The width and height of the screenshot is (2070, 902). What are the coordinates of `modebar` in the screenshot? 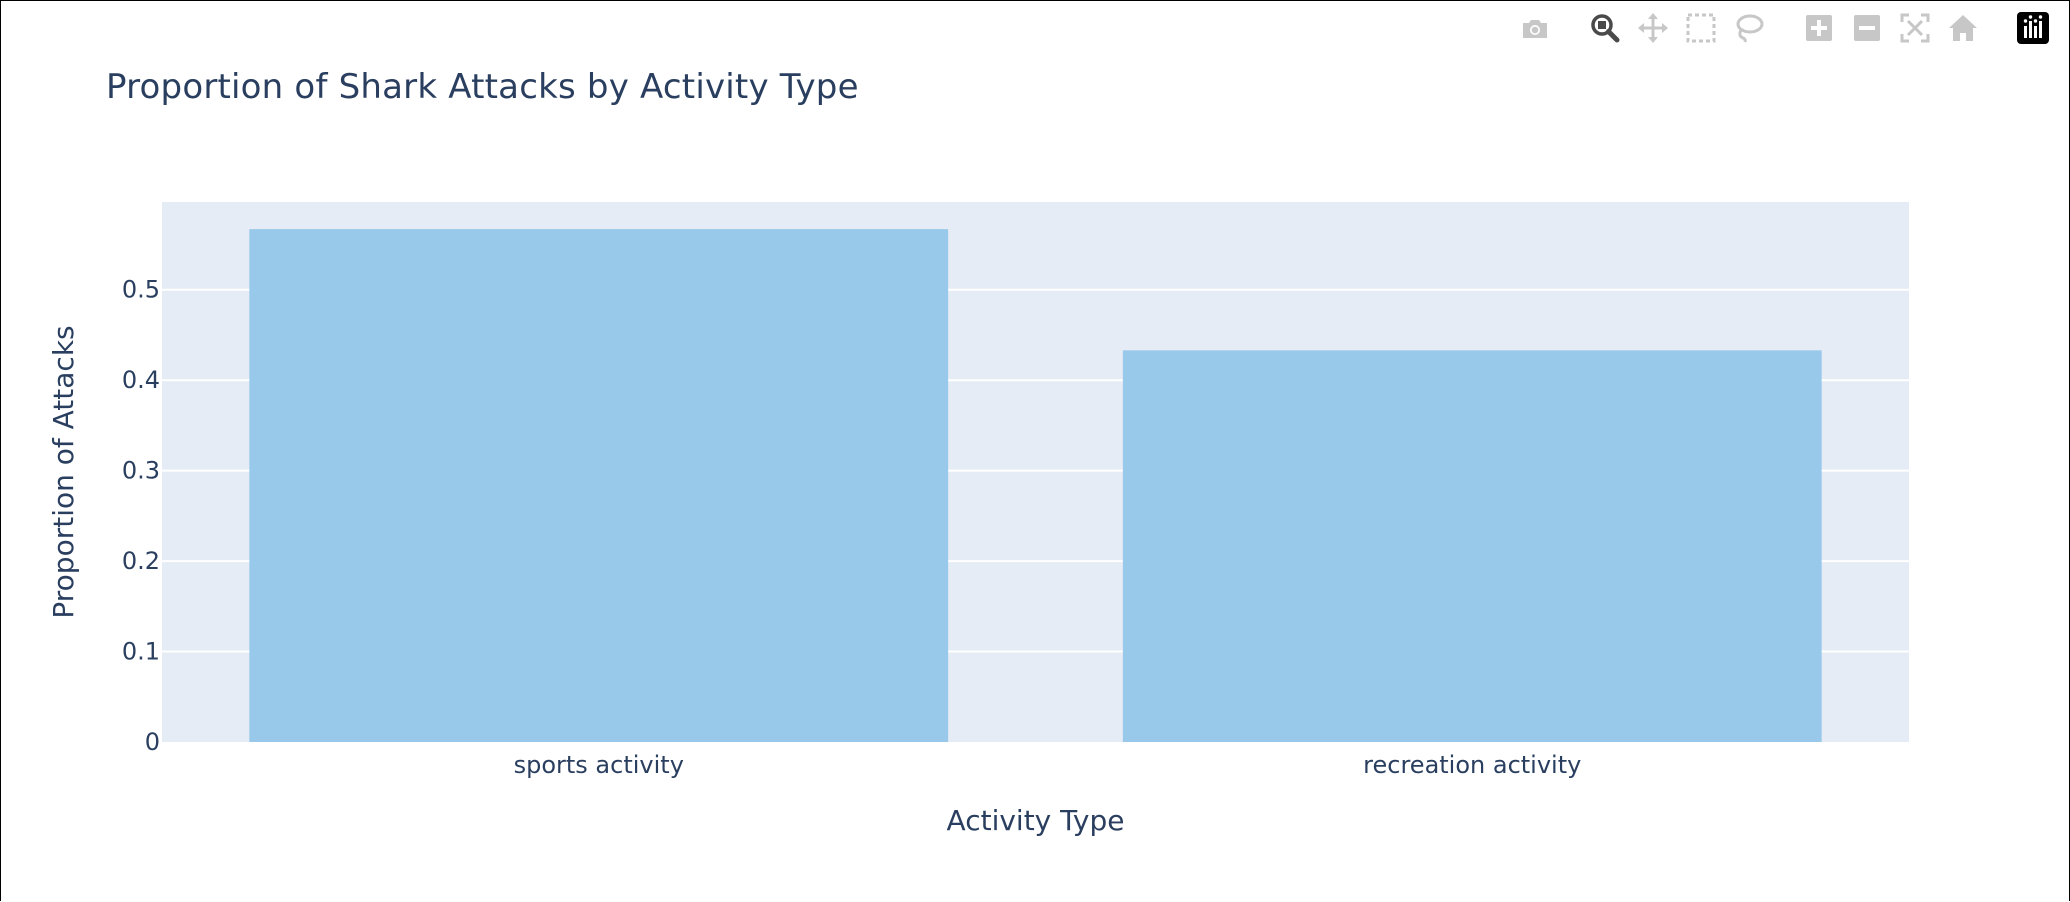 It's located at (1773, 28).